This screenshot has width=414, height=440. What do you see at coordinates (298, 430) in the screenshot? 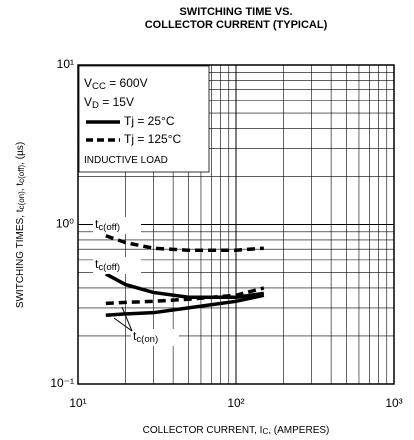
I see `x-axis-label-part: , (AMPERES)` at bounding box center [298, 430].